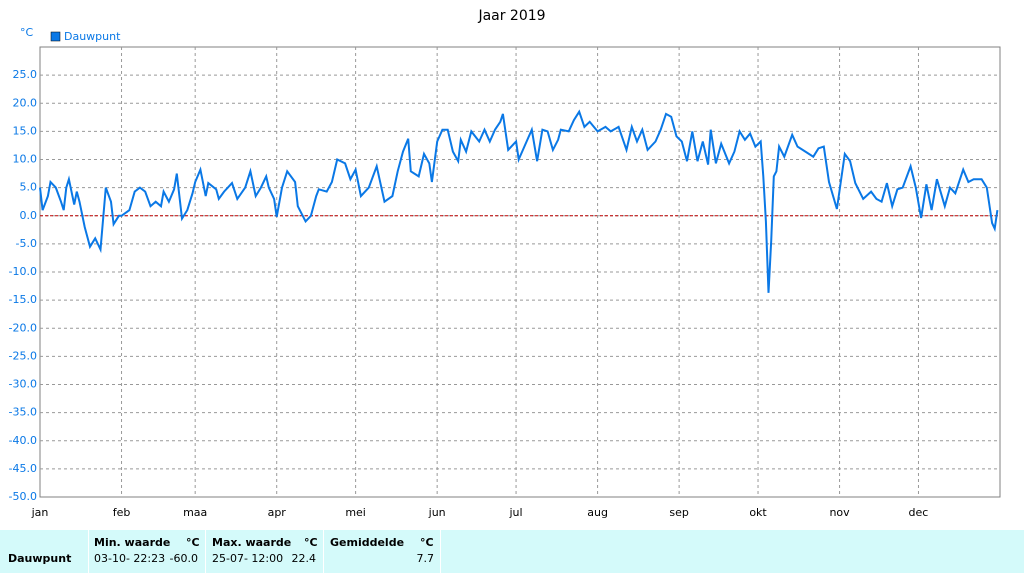  Describe the element at coordinates (25, 130) in the screenshot. I see `y-tick-label: 15.0` at that location.